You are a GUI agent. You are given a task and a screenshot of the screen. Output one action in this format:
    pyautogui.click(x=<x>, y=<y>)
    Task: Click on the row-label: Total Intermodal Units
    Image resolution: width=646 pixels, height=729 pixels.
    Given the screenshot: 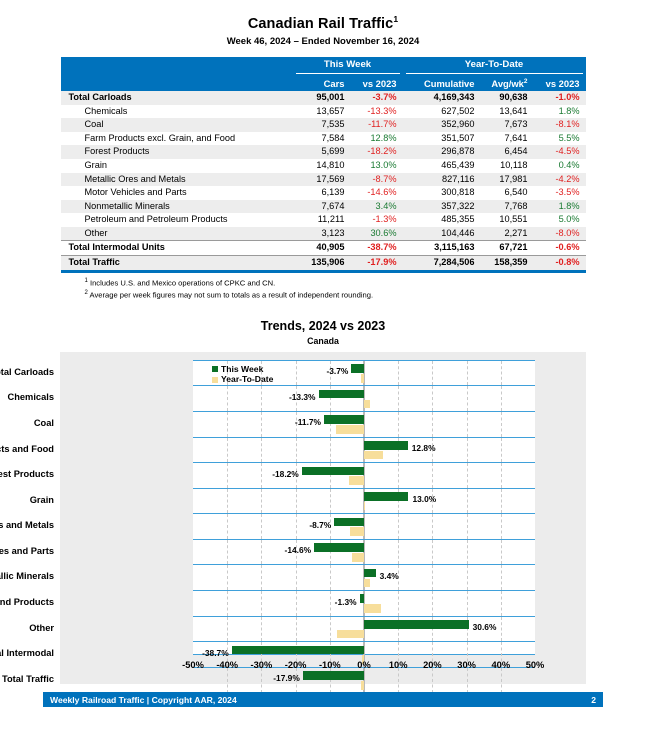 What is the action you would take?
    pyautogui.click(x=176, y=248)
    